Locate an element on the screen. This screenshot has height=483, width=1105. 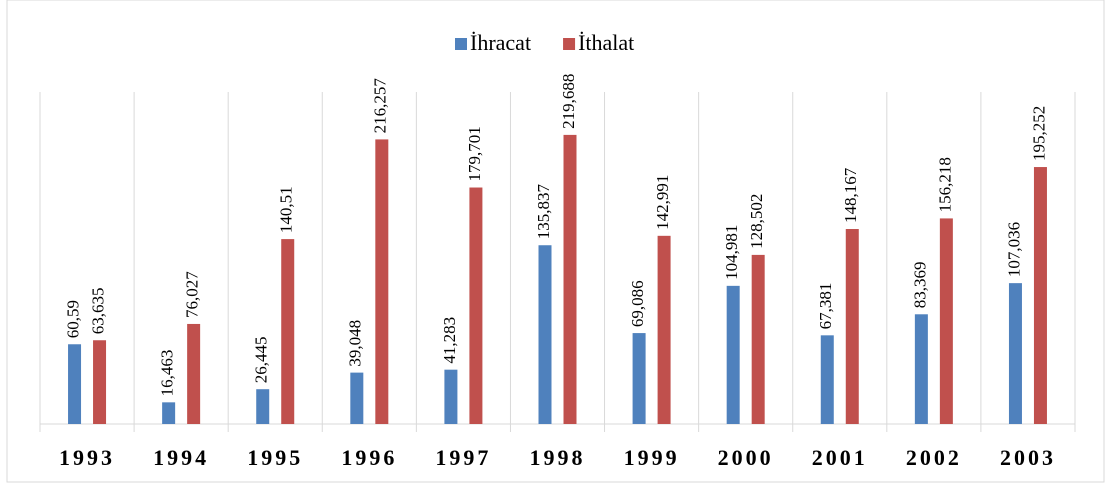
data-label: 135,837 is located at coordinates (543, 211).